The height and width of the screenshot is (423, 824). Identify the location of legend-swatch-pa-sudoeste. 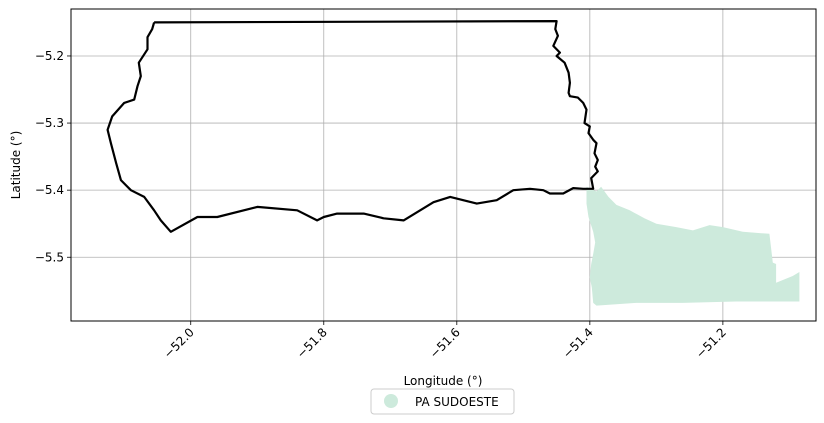
(391, 401).